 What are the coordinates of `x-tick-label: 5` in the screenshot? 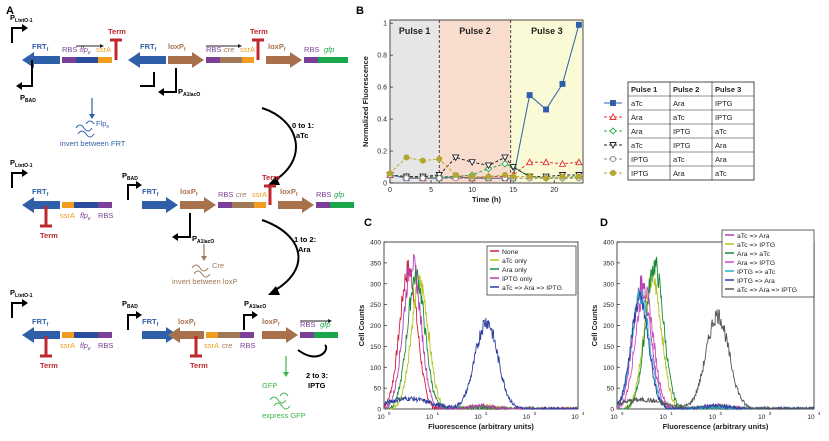 It's located at (431, 190).